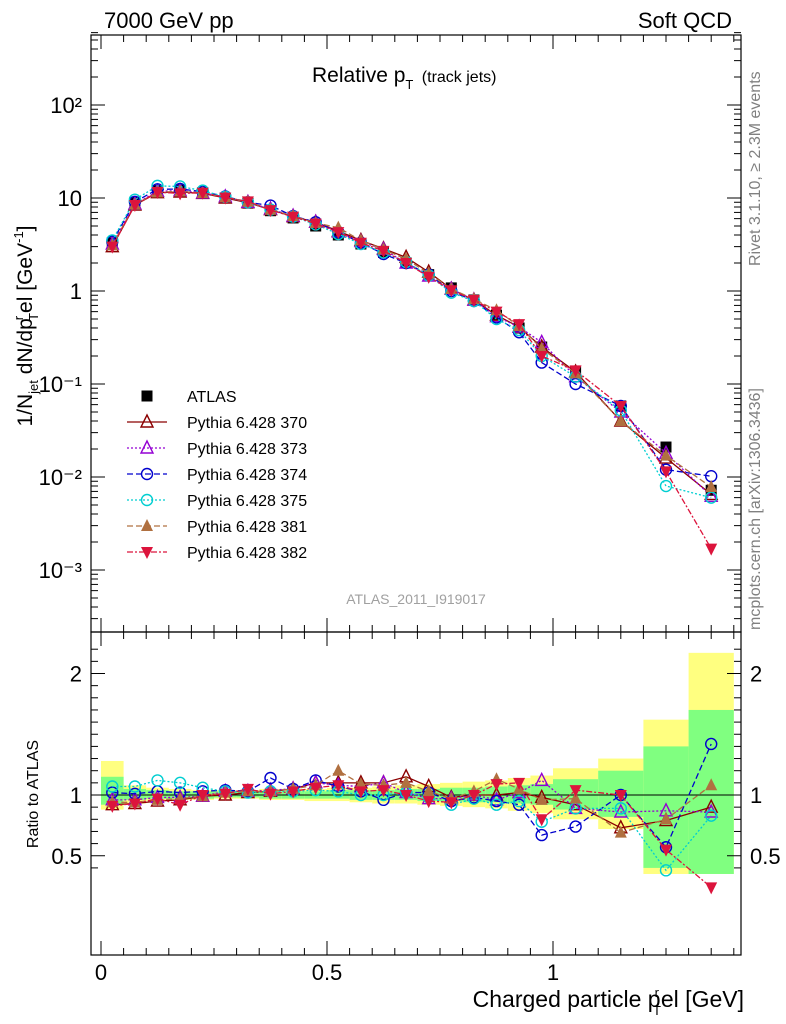  What do you see at coordinates (76, 674) in the screenshot?
I see `ratio-y-tick-label-left: 2` at bounding box center [76, 674].